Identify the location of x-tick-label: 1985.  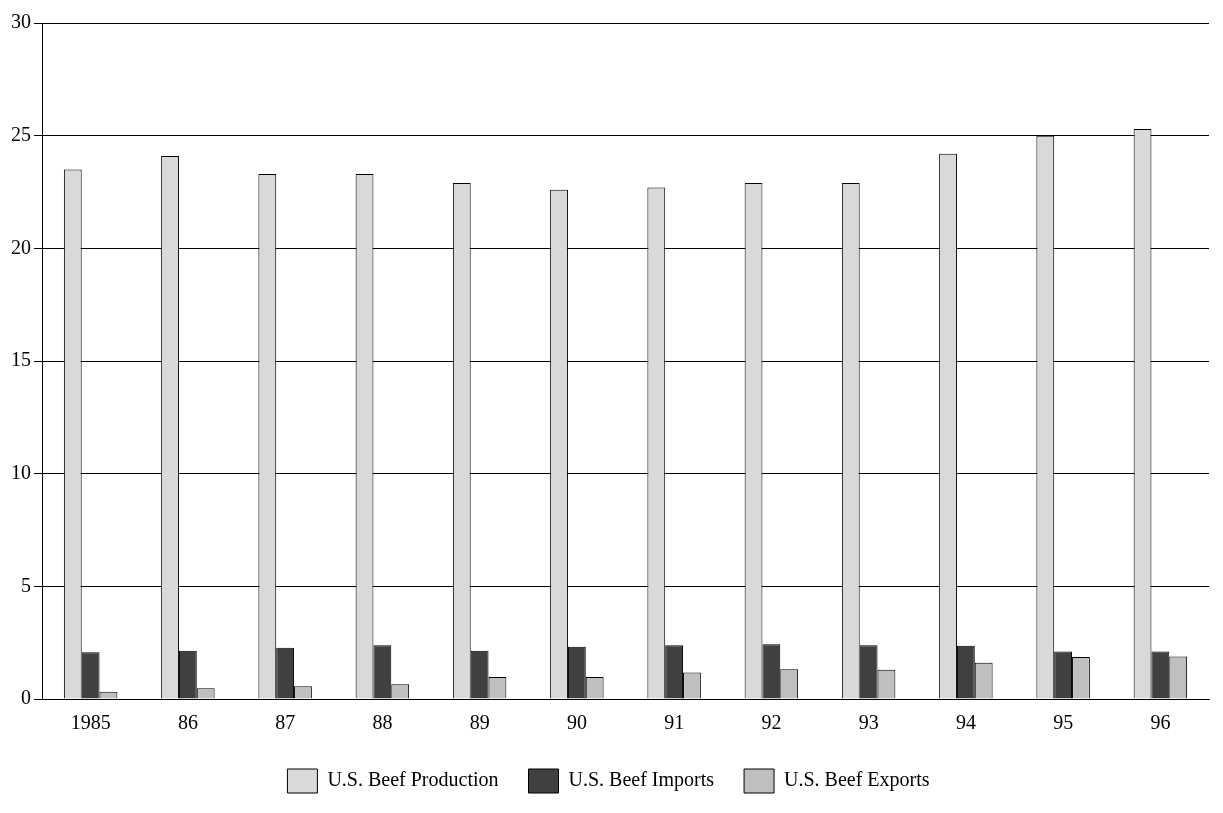
(90, 722).